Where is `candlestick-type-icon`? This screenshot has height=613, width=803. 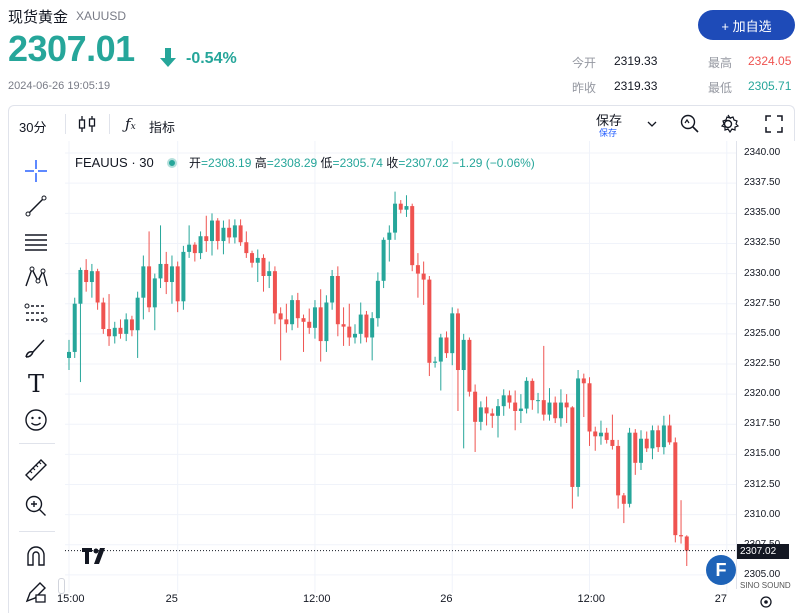 candlestick-type-icon is located at coordinates (87, 124).